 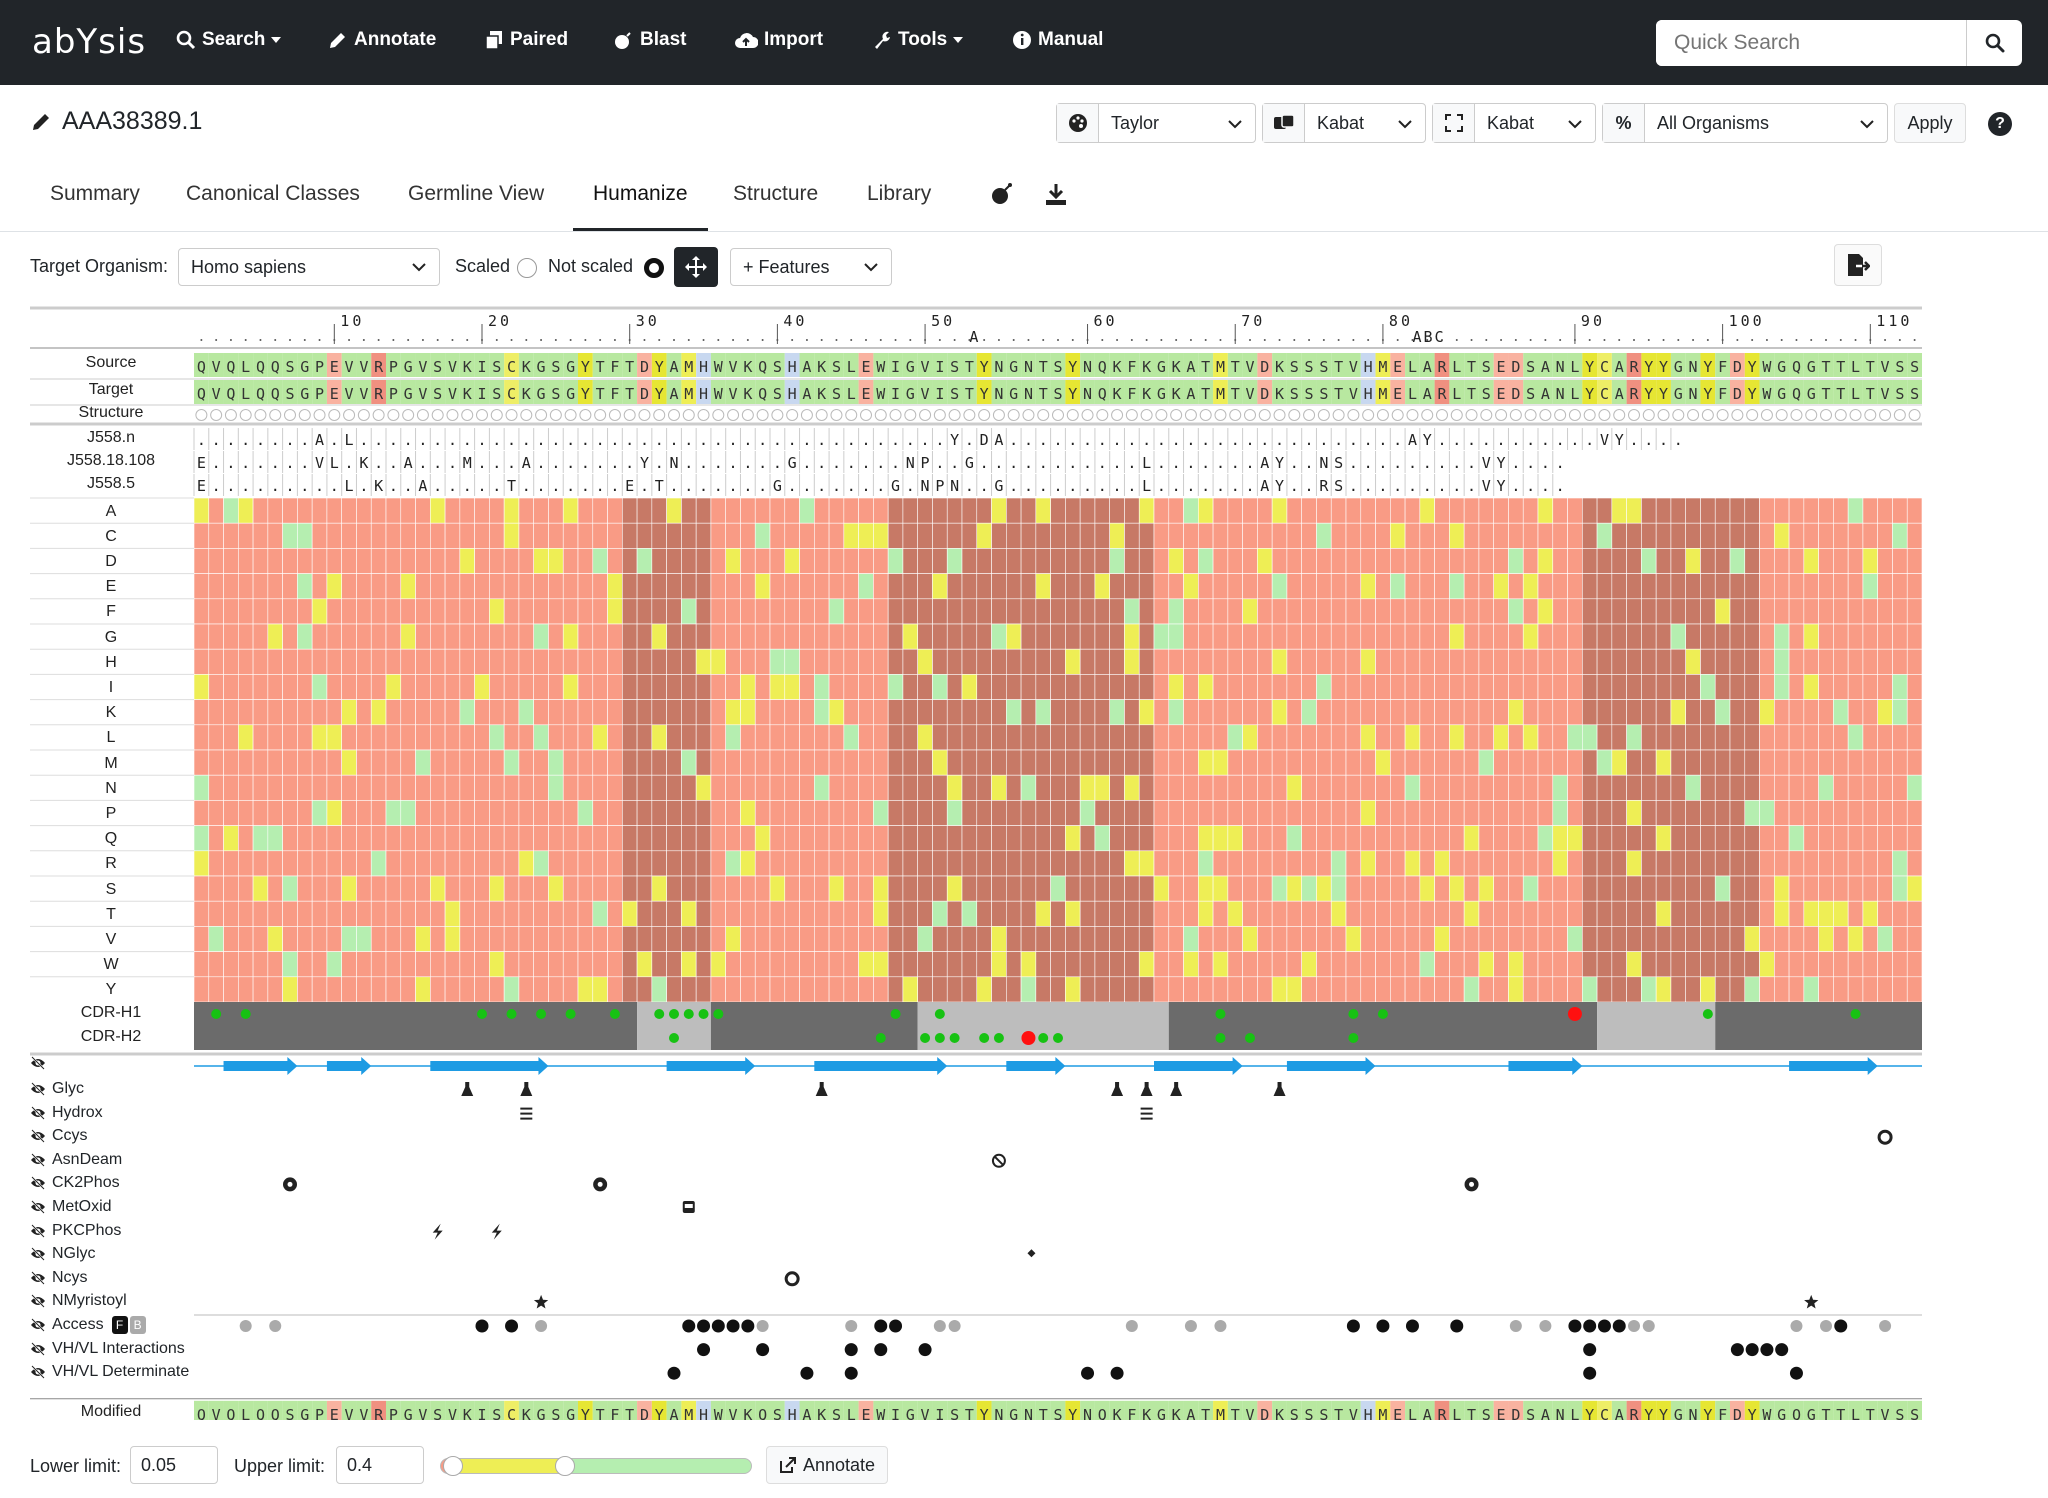 What do you see at coordinates (57, 1089) in the screenshot?
I see `feature-row-glyc: Glyc` at bounding box center [57, 1089].